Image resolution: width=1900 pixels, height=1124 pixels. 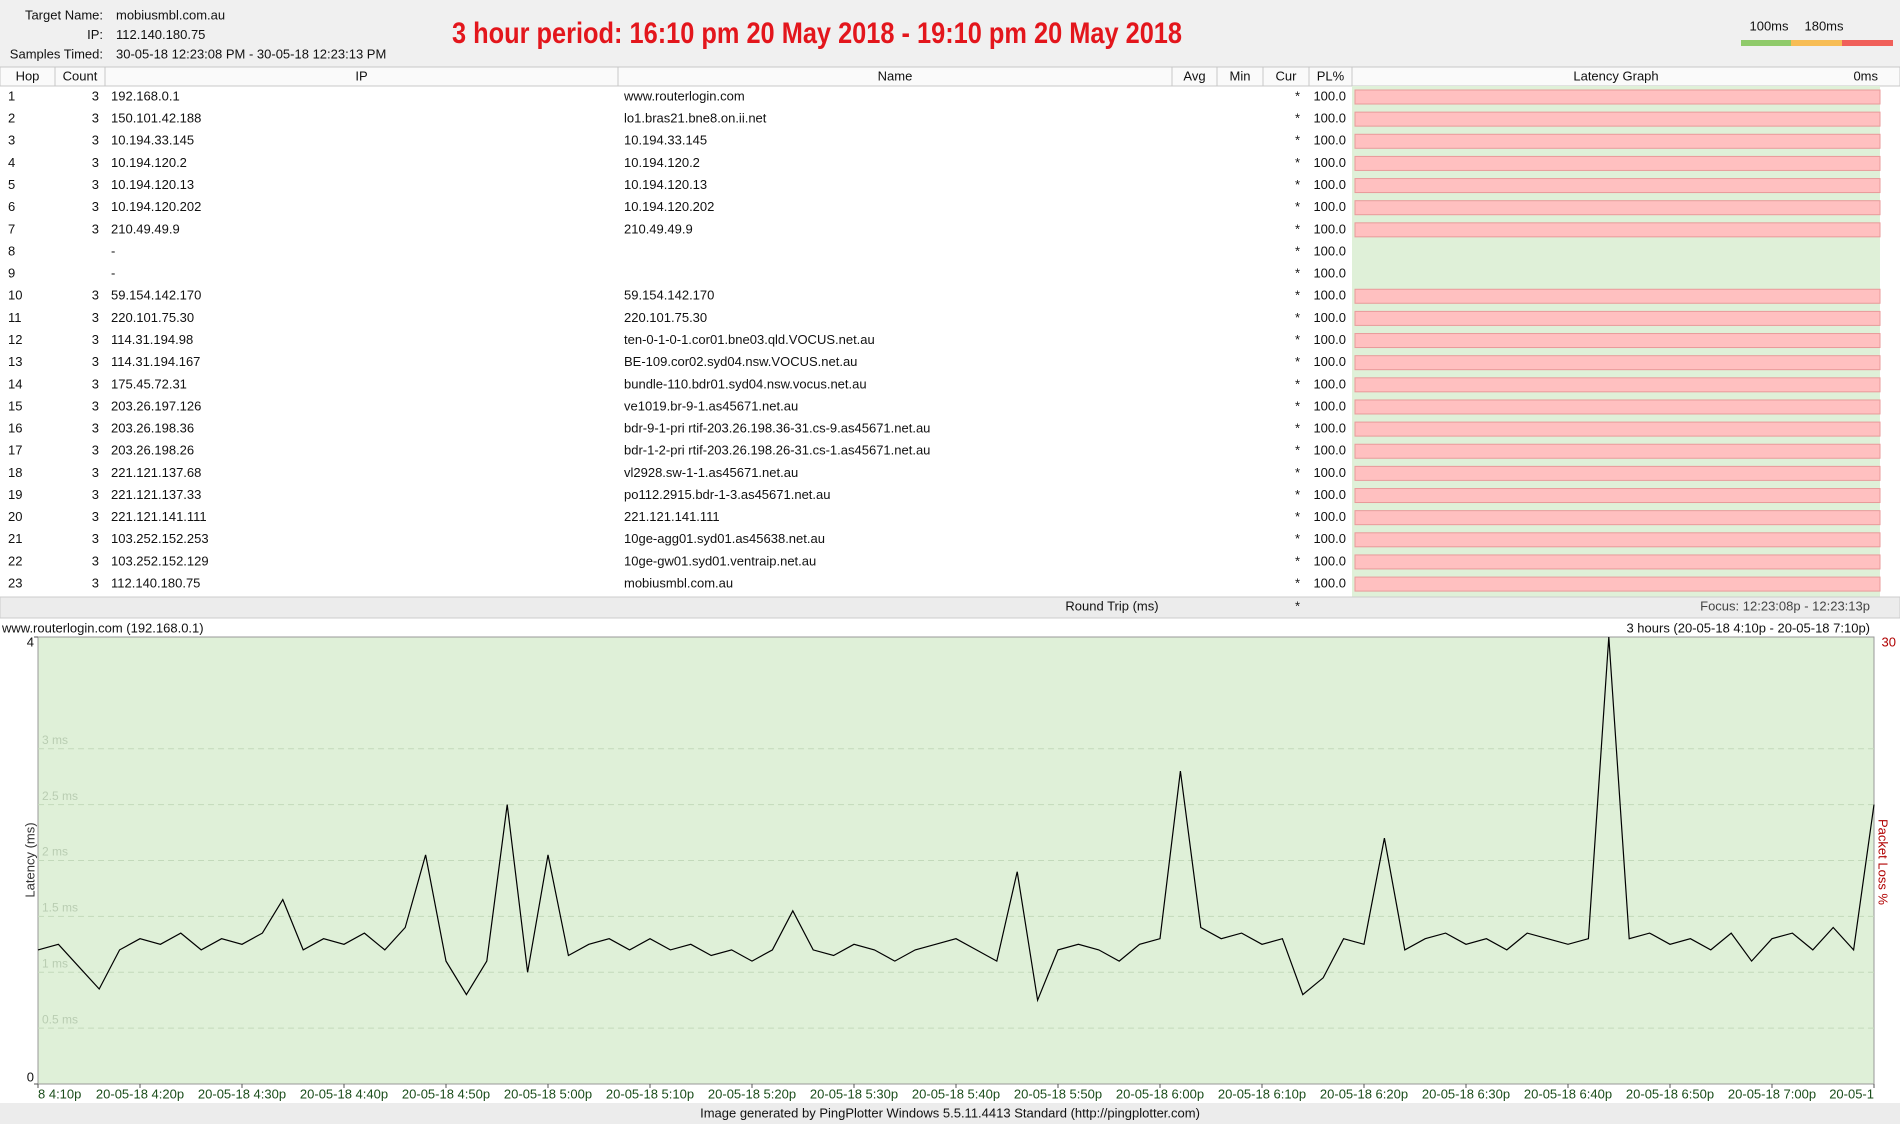 I want to click on y2-tick-label: 30, so click(x=1889, y=641).